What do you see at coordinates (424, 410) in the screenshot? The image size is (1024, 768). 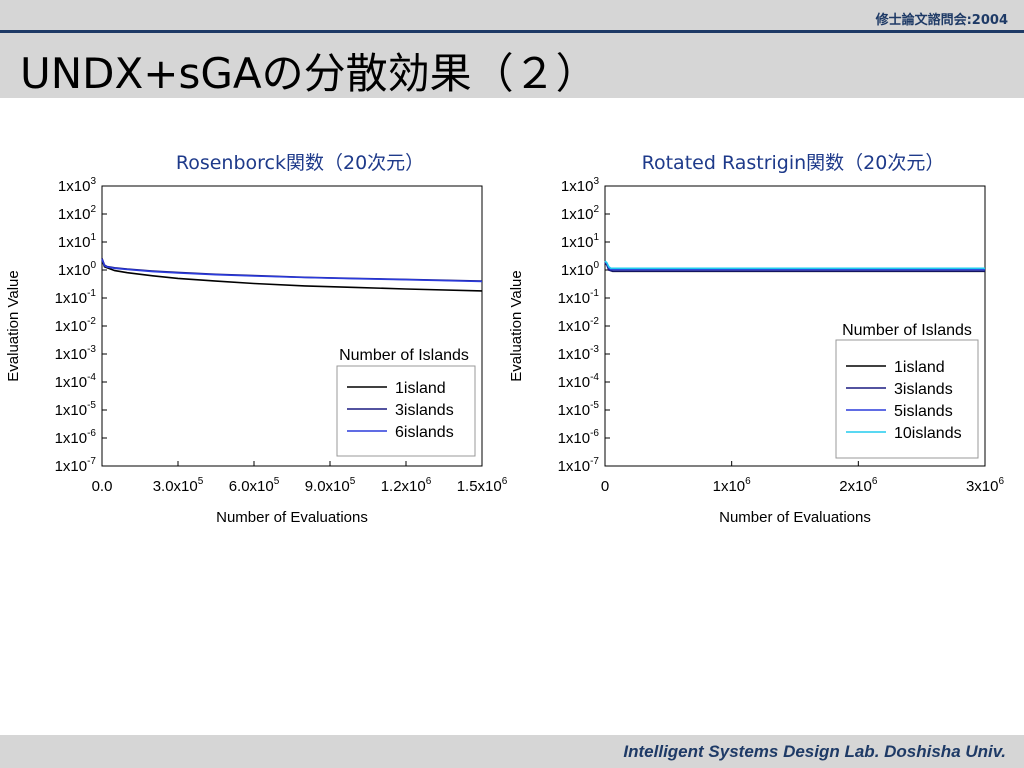 I see `chart-1-legend-label-3islands: 3islands` at bounding box center [424, 410].